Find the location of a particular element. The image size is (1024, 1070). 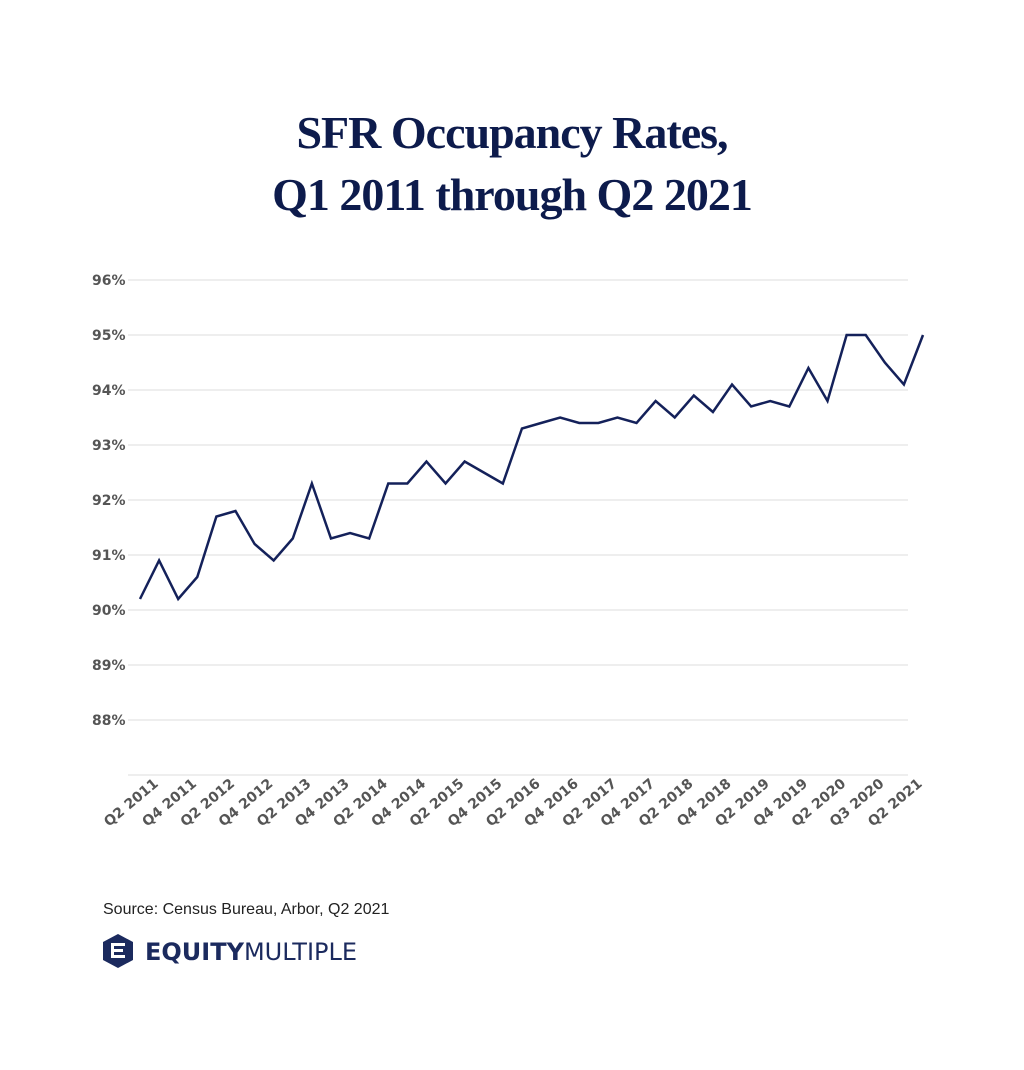

y-tick-label: 88% is located at coordinates (109, 721).